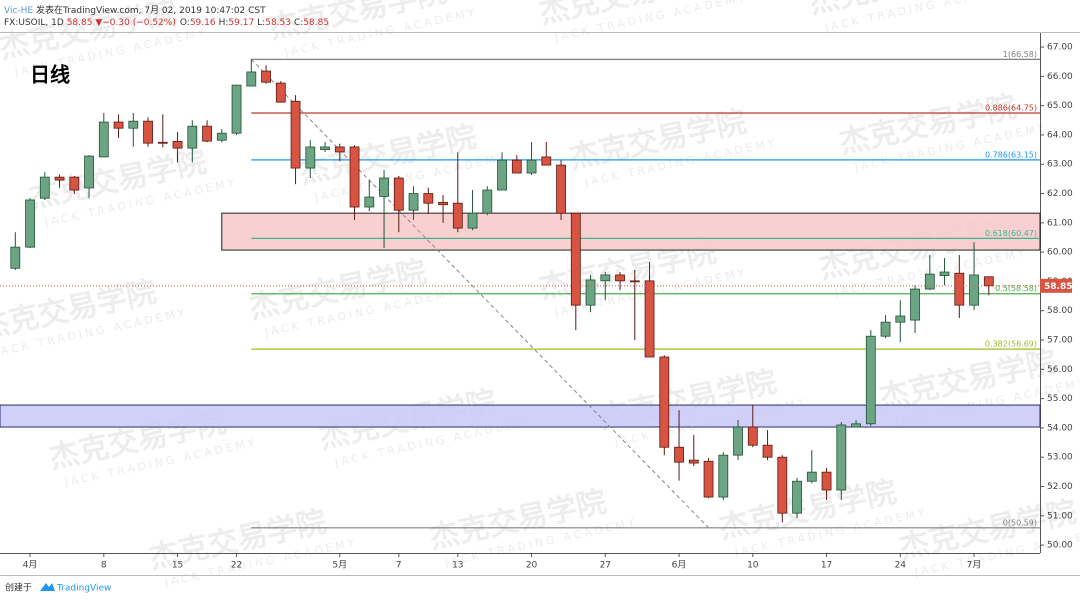 Image resolution: width=1080 pixels, height=600 pixels. I want to click on y-tick-label: 60.00, so click(1060, 253).